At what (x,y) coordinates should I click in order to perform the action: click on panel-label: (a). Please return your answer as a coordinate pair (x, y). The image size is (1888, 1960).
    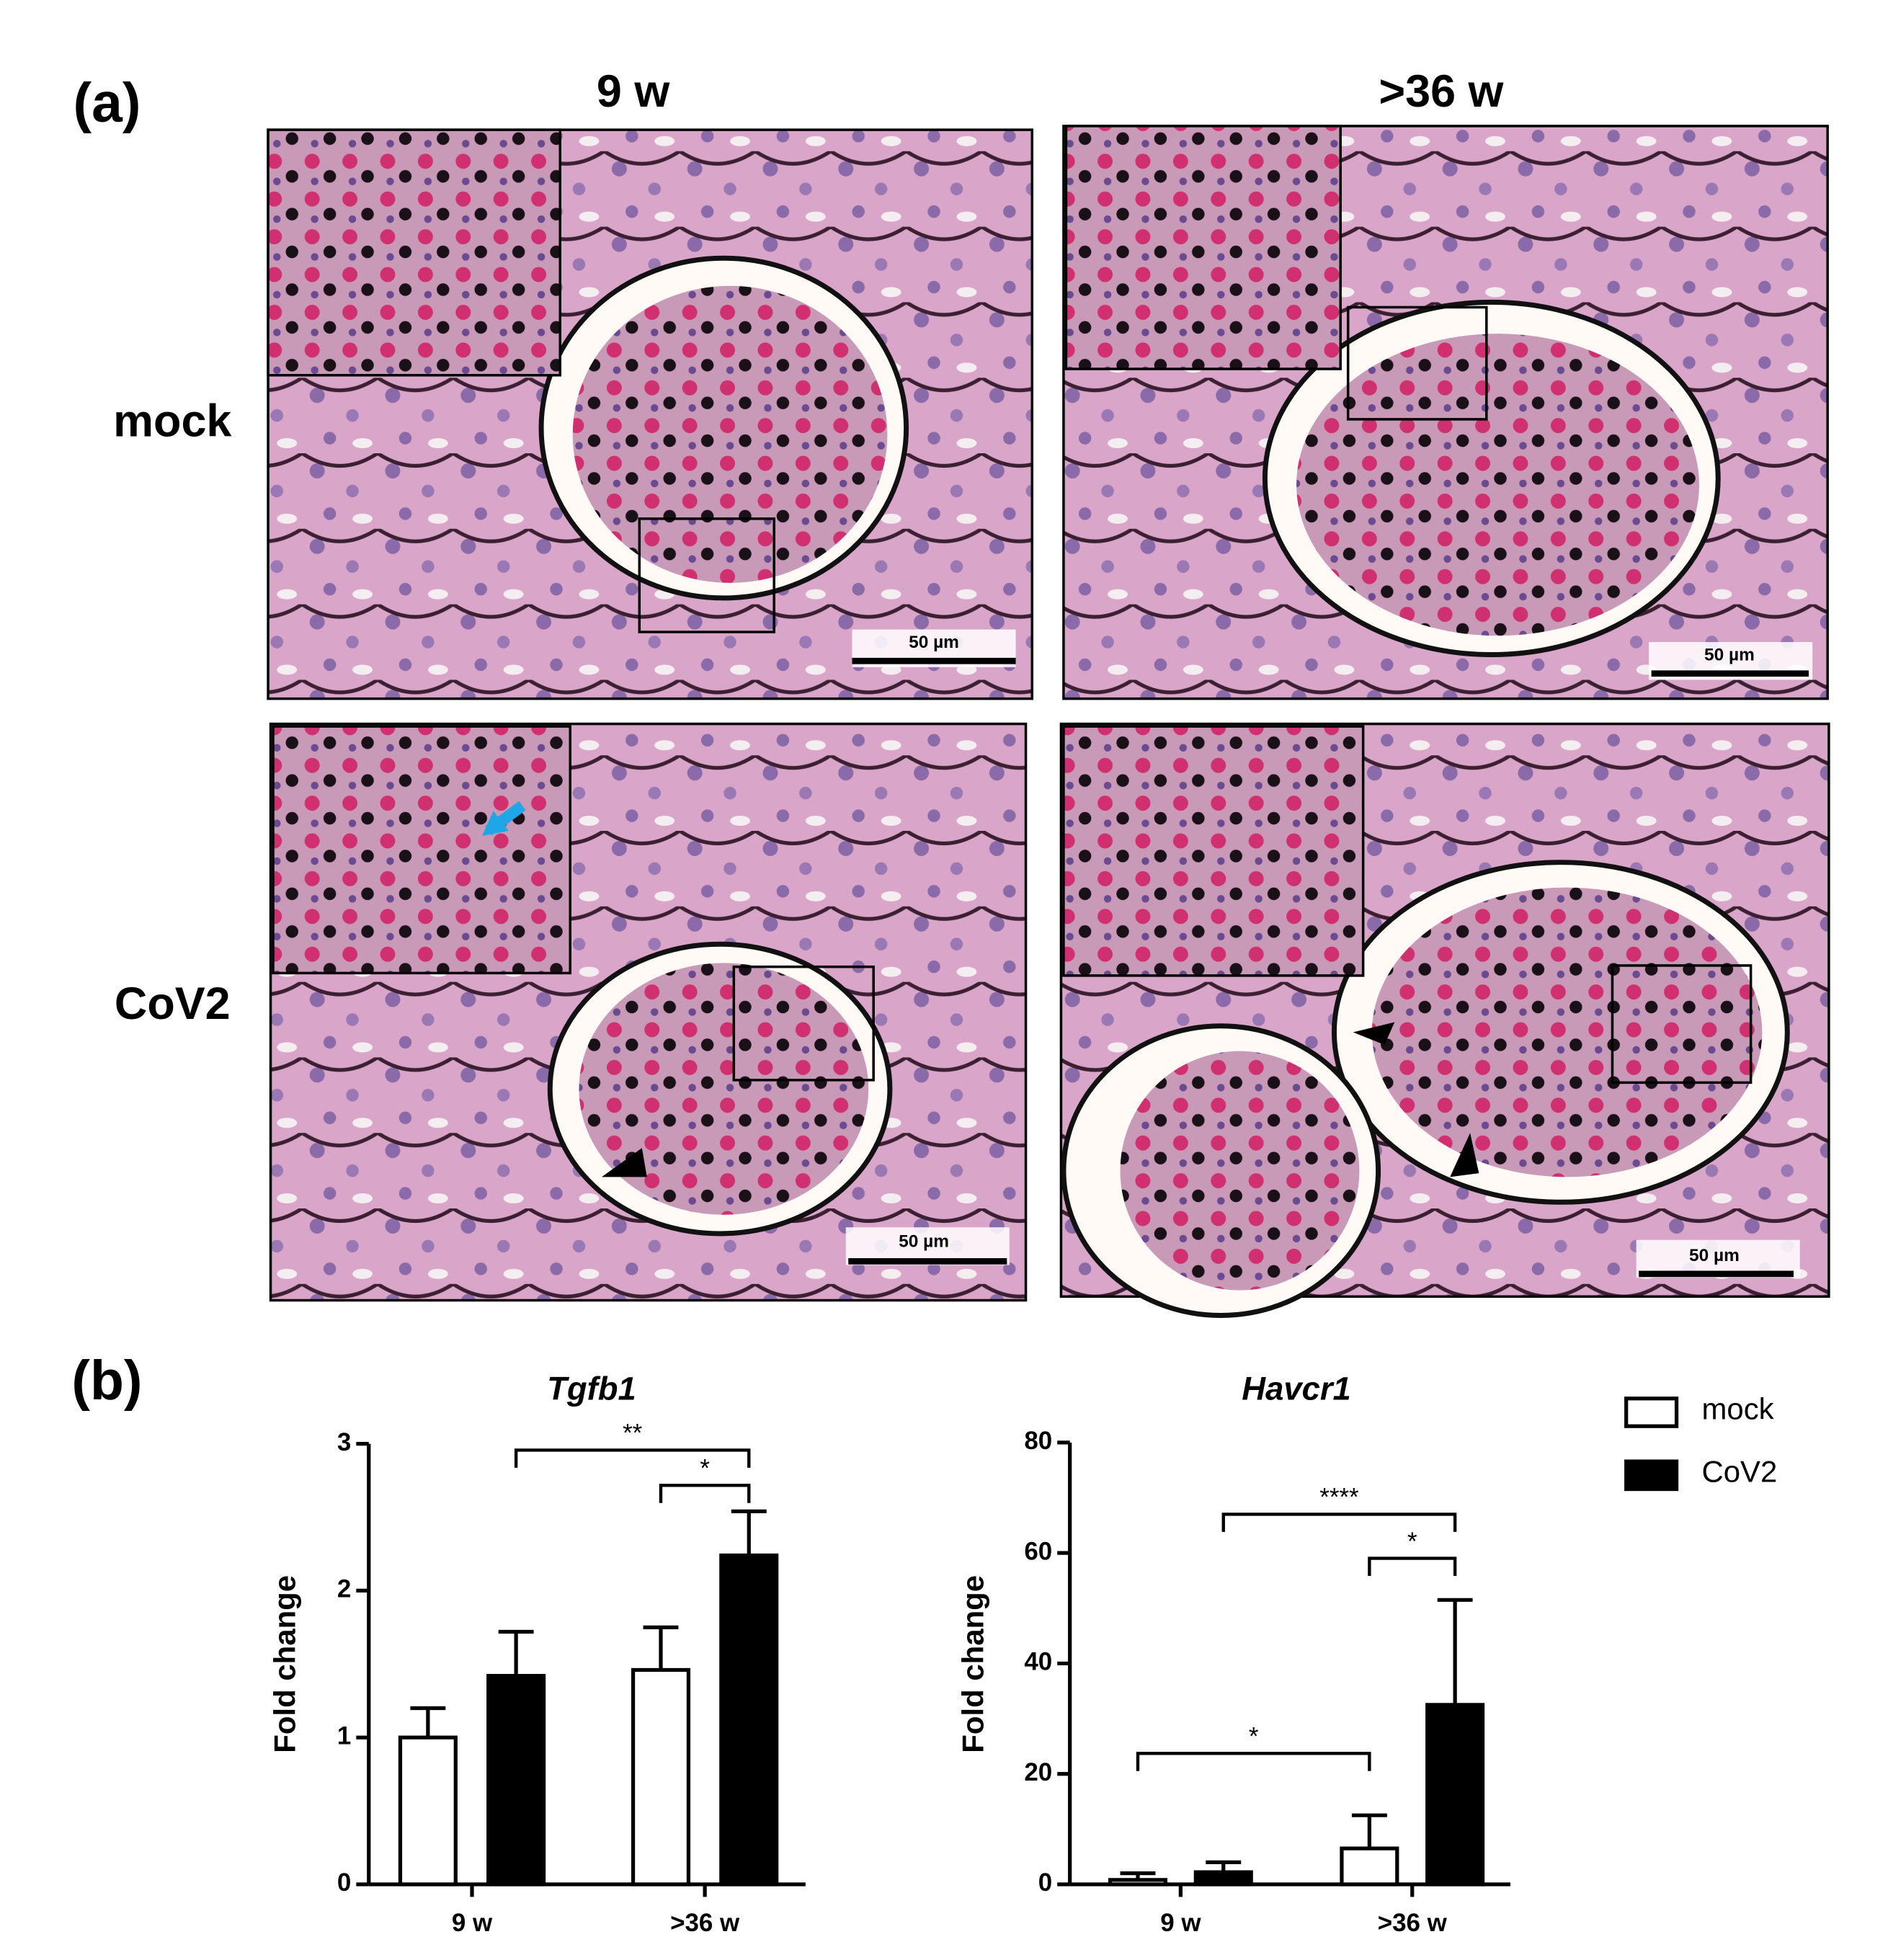
    Looking at the image, I should click on (107, 103).